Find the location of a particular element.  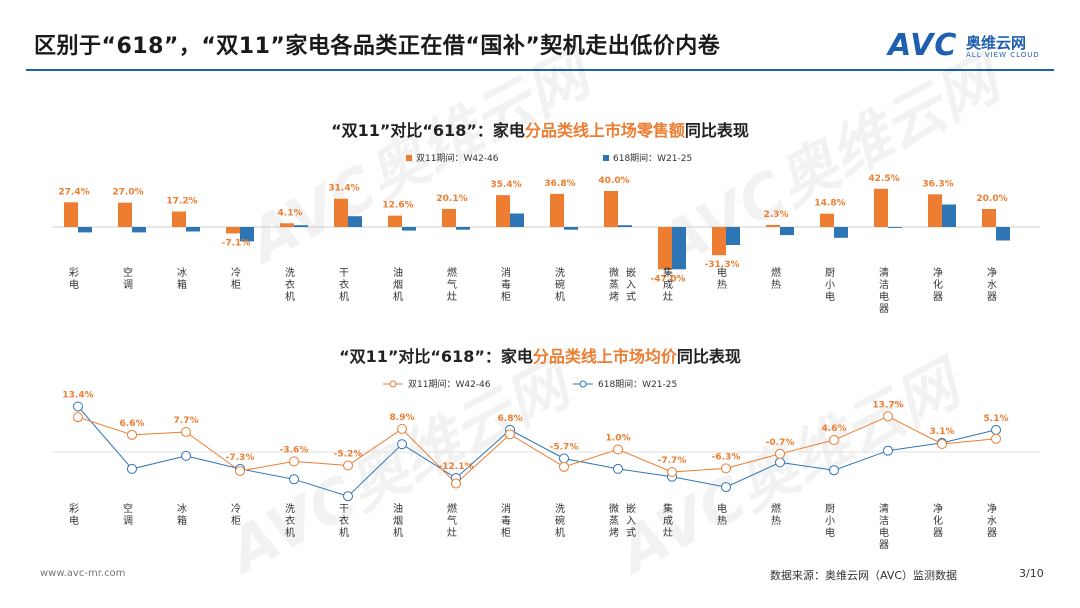

data-label-series1: 3.1% is located at coordinates (942, 432).